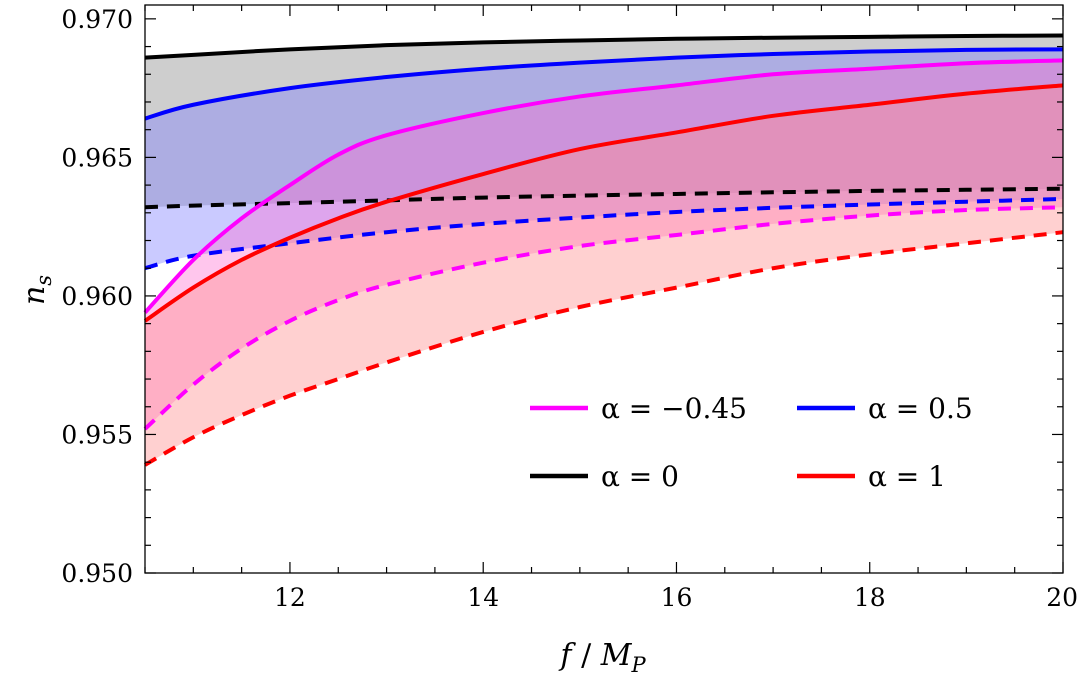 This screenshot has height=679, width=1080. What do you see at coordinates (907, 476) in the screenshot?
I see `legend-label: α = 1` at bounding box center [907, 476].